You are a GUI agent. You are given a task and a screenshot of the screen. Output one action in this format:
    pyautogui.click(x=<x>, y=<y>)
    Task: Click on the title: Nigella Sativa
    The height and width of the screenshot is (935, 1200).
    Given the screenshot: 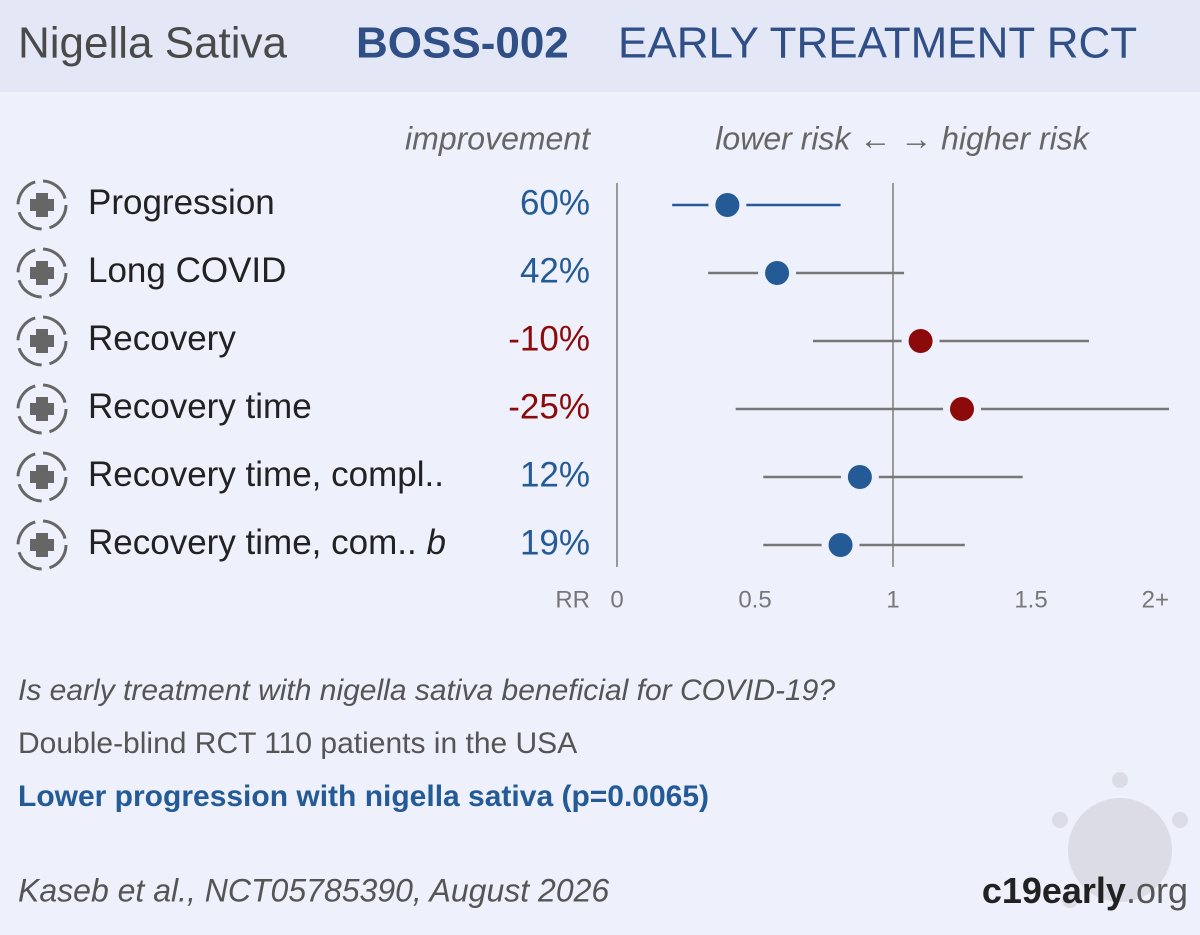 What is the action you would take?
    pyautogui.click(x=153, y=43)
    